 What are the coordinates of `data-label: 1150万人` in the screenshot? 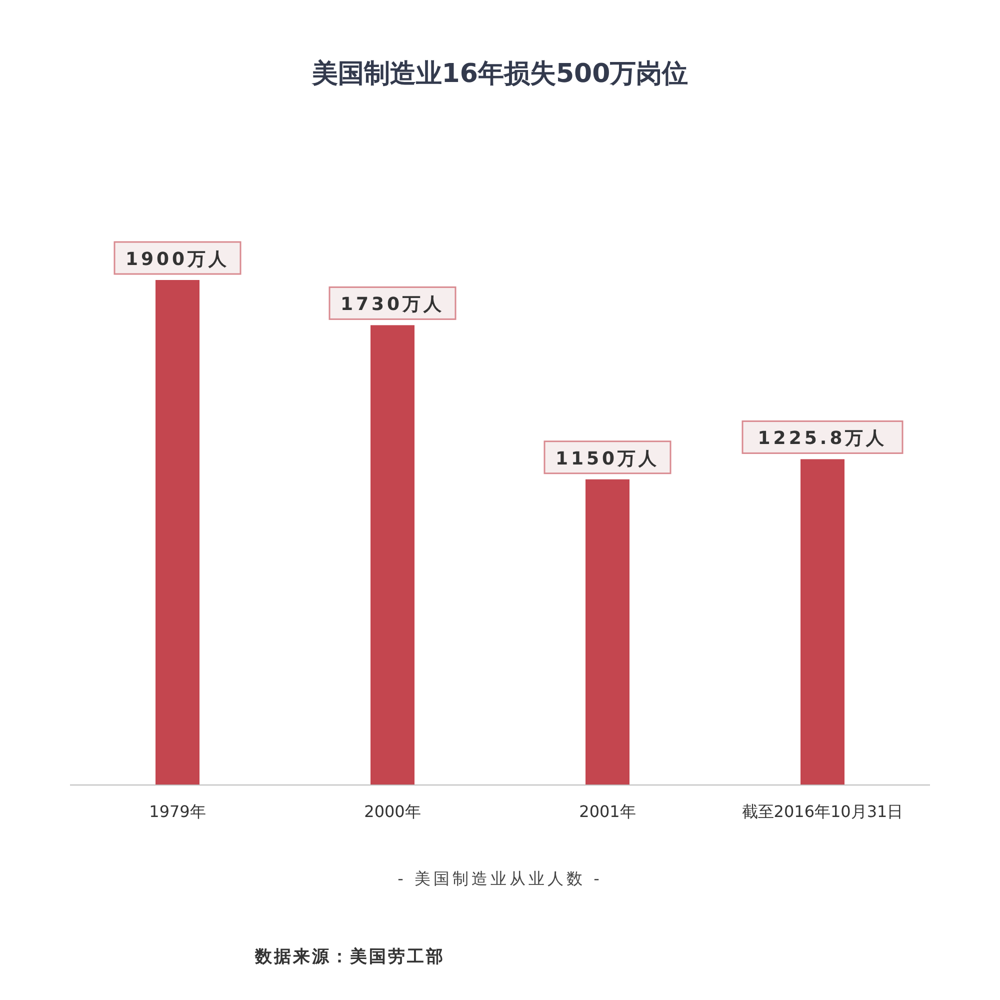 It's located at (607, 459).